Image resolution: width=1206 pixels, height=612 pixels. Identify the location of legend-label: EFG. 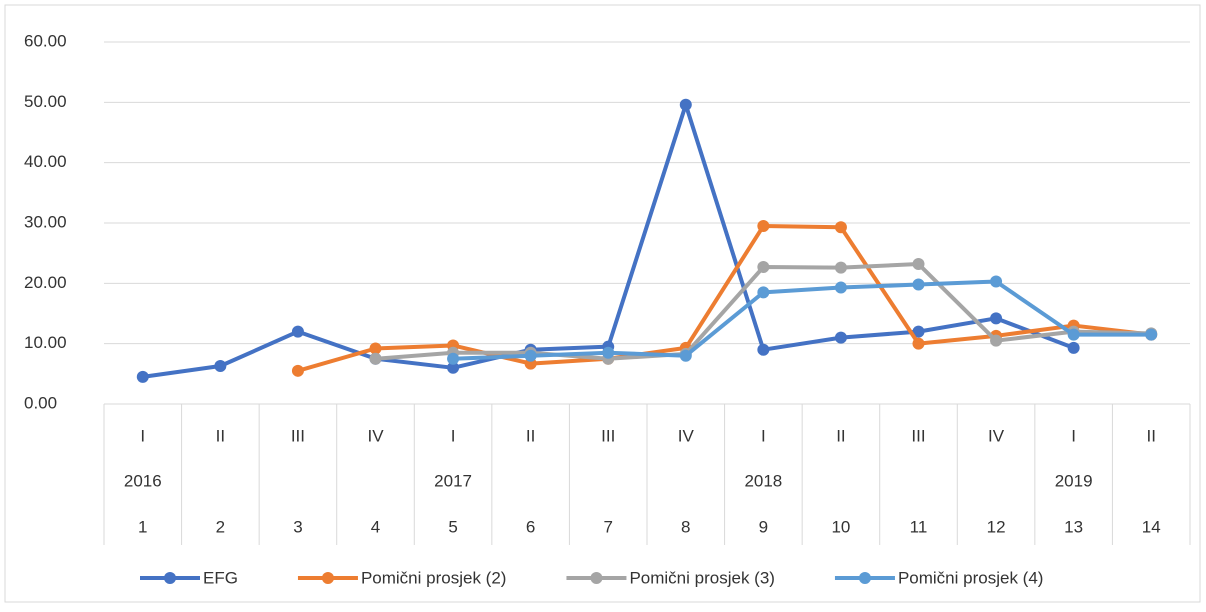
(220, 577).